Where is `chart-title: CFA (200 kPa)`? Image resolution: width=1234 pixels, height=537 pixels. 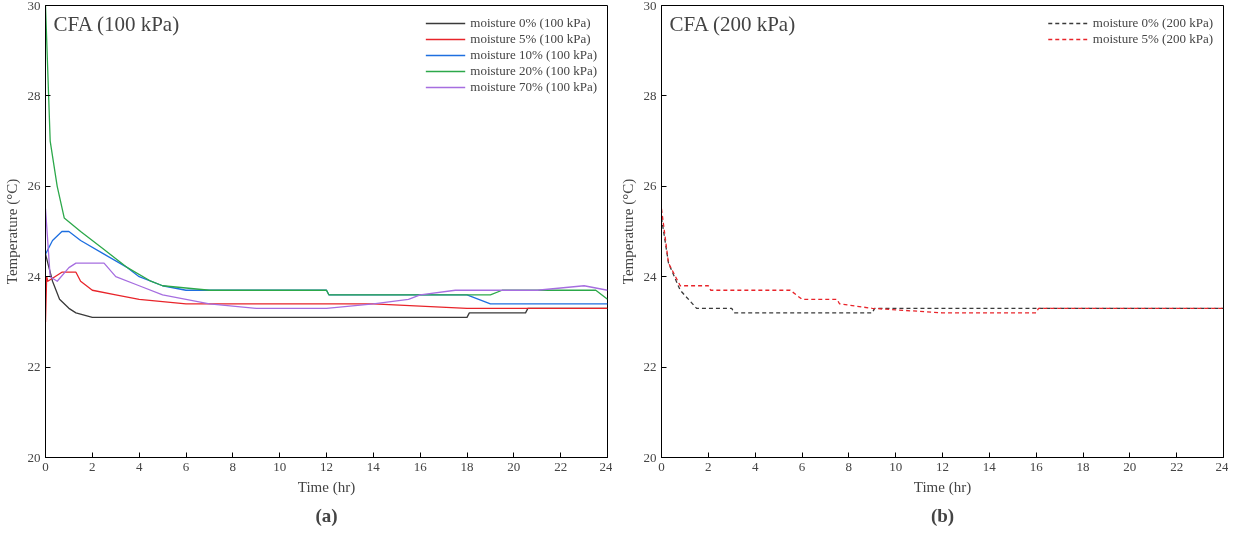
chart-title: CFA (200 kPa) is located at coordinates (732, 23).